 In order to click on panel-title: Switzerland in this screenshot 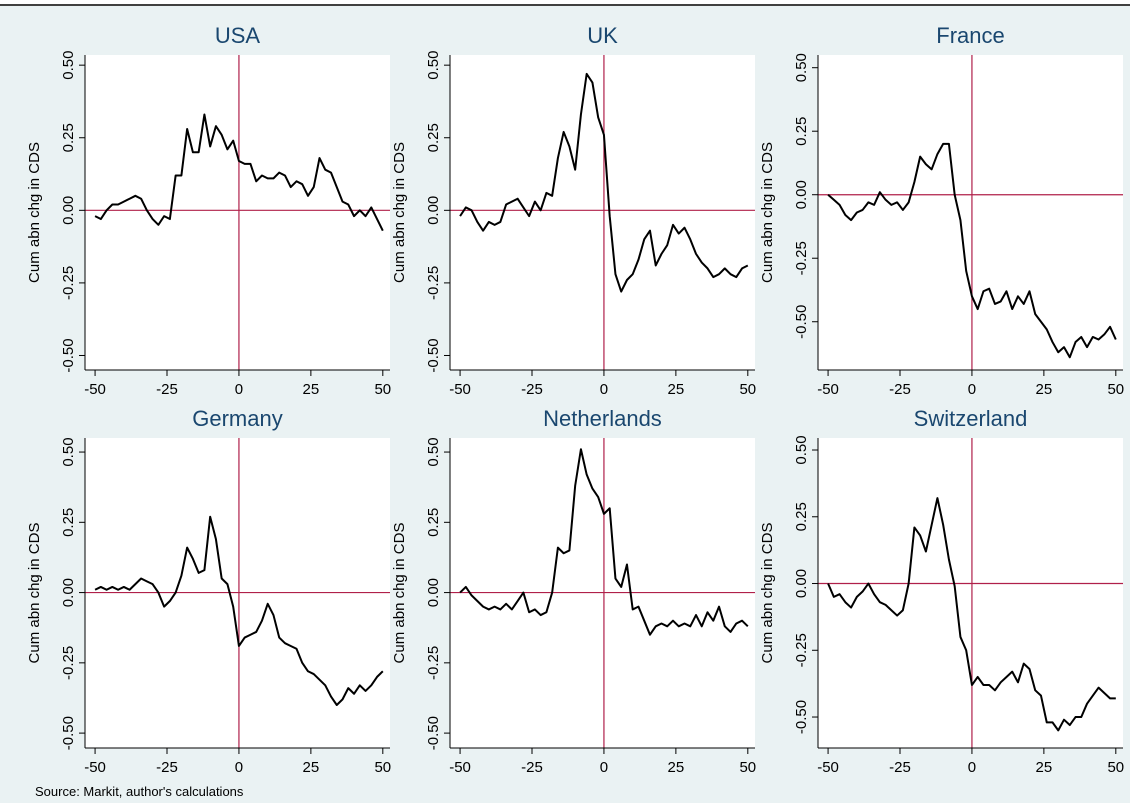, I will do `click(971, 418)`.